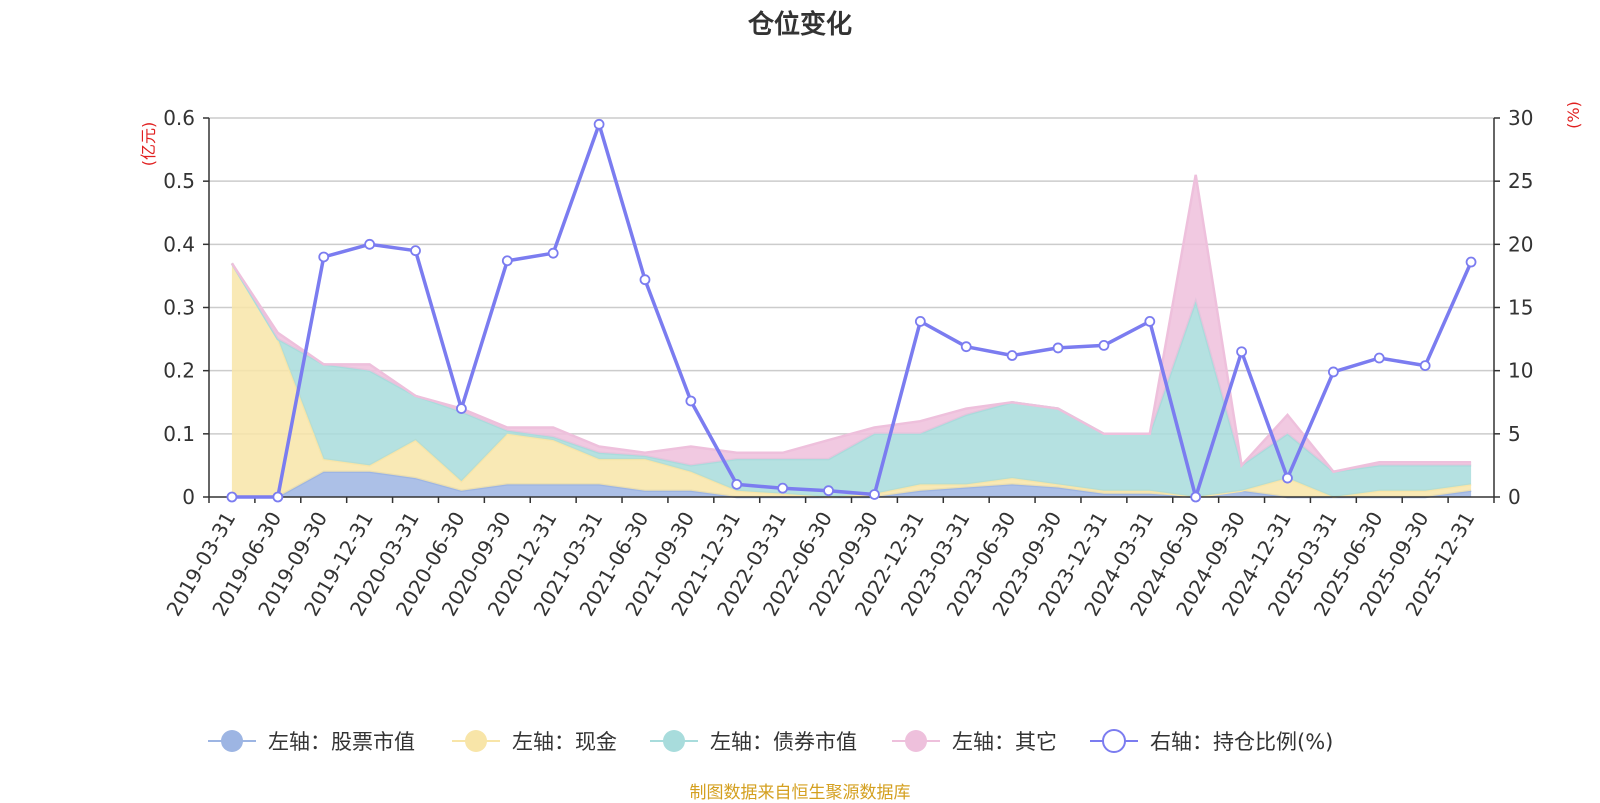  I want to click on legend-item-4: 左轴：其它, so click(974, 742).